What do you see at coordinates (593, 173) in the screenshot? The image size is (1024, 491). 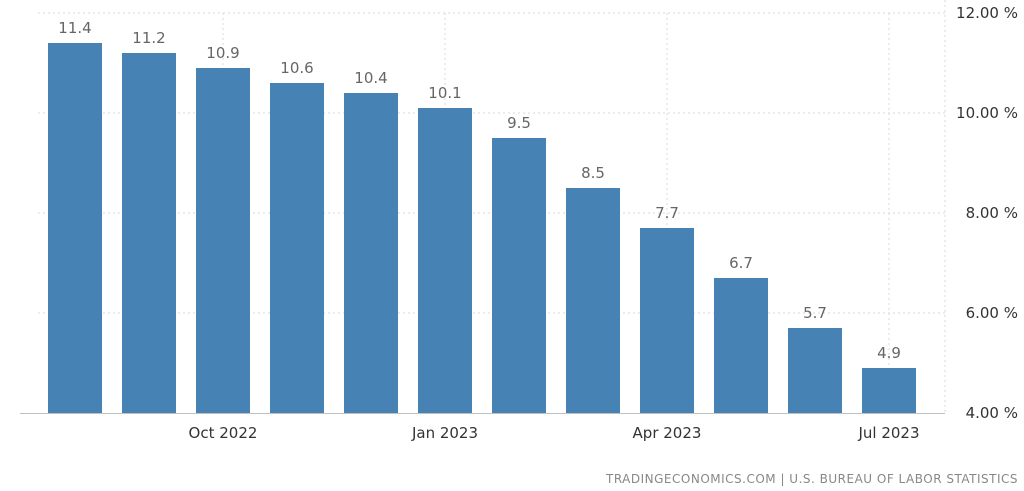 I see `bar-value-label: 8.5` at bounding box center [593, 173].